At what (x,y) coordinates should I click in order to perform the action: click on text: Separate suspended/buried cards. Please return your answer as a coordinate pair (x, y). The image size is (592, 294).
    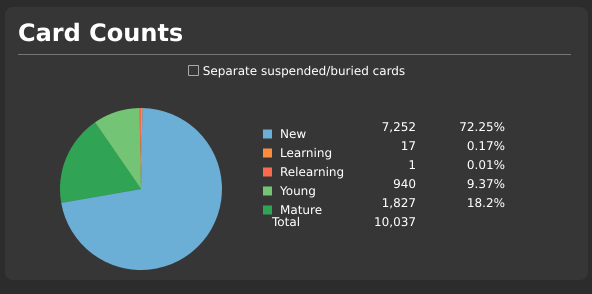
    Looking at the image, I should click on (304, 71).